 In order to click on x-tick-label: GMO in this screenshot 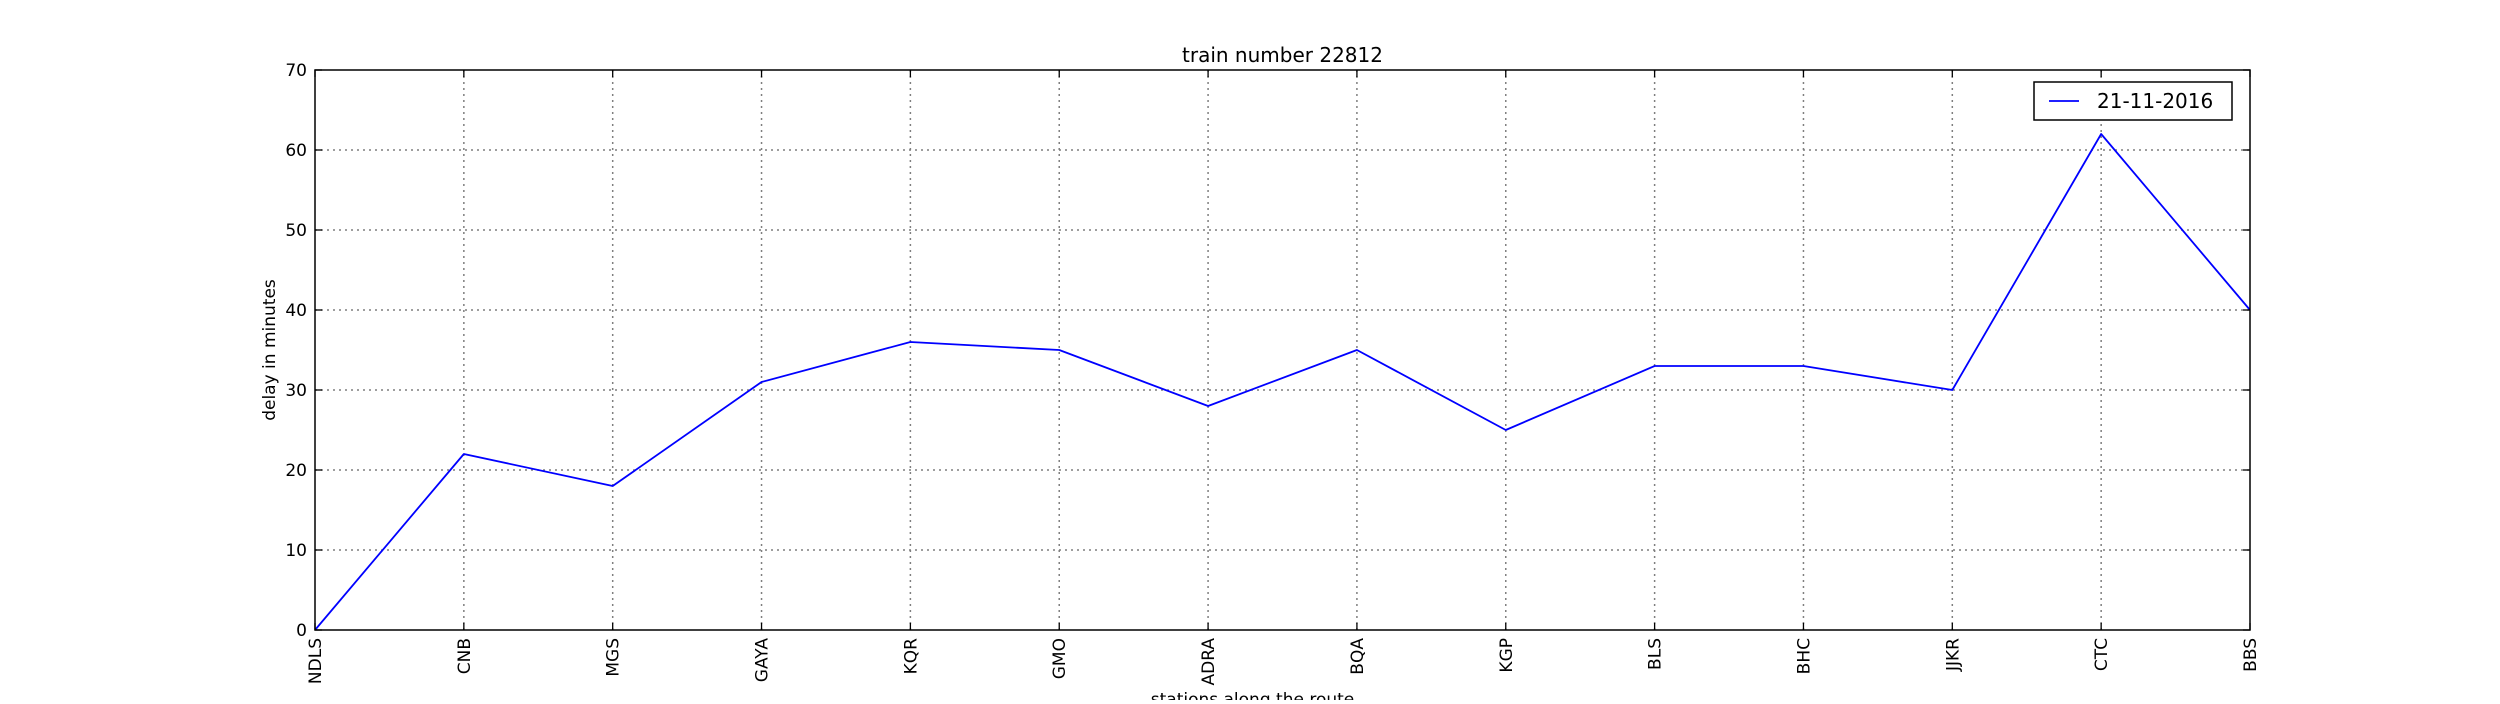, I will do `click(1060, 658)`.